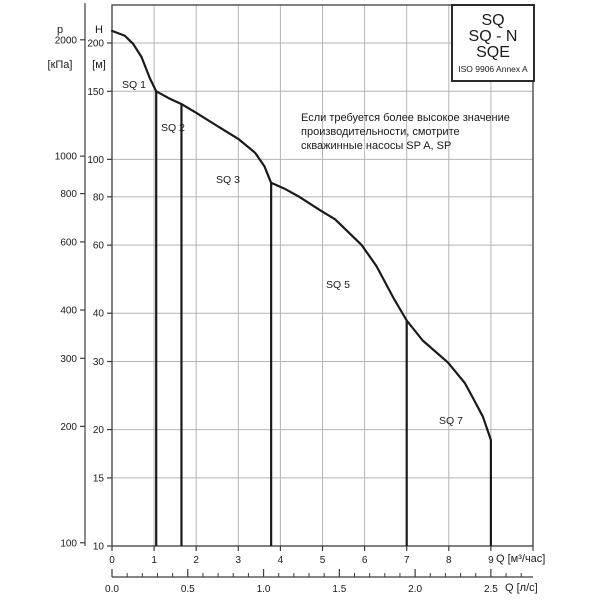 The image size is (600, 600). I want to click on info-box-line-sqe: SQE, so click(493, 52).